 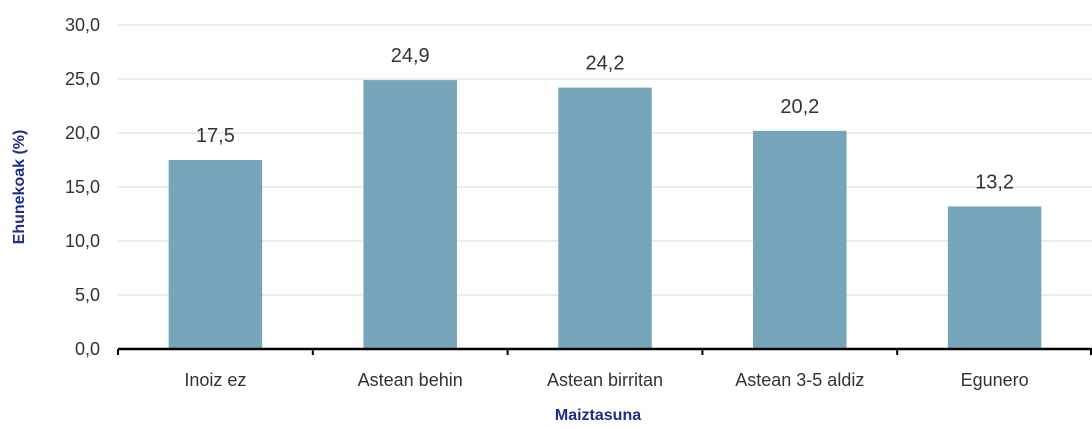 I want to click on y-tick-label: 5,0, so click(x=87, y=295).